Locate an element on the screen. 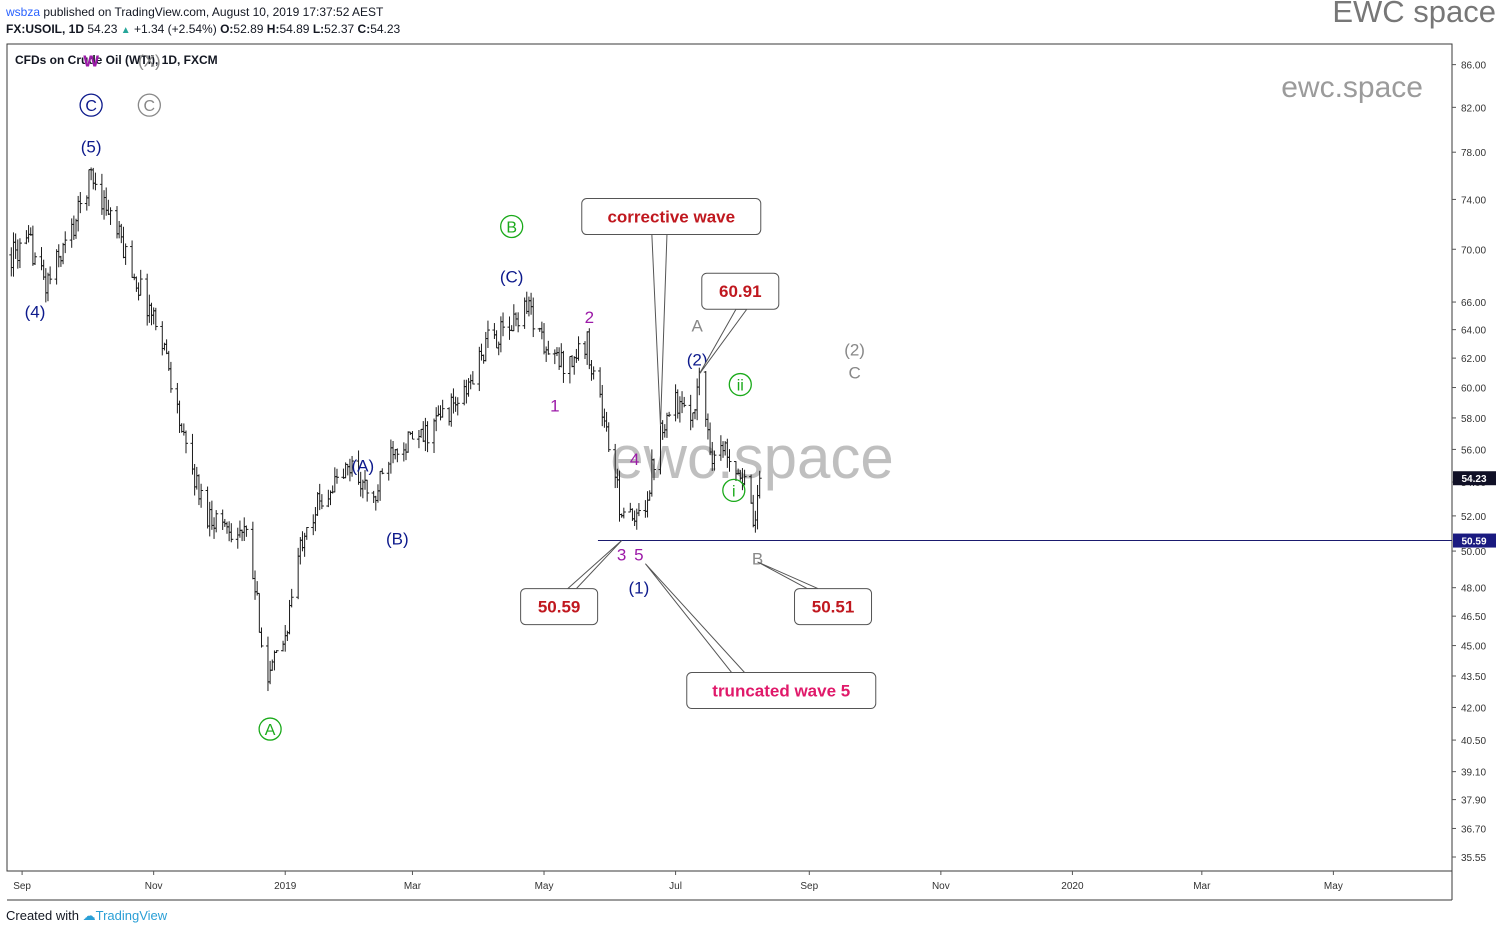 This screenshot has height=934, width=1504. wave-label: ii is located at coordinates (740, 384).